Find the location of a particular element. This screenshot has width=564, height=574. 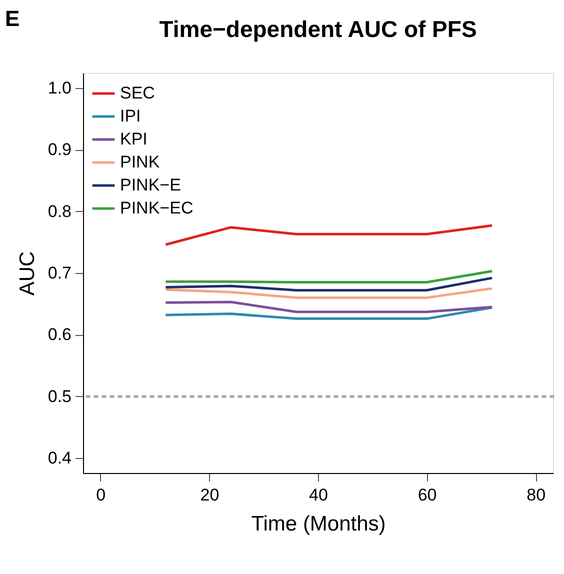

y-tick-label: 0.7 is located at coordinates (60, 273).